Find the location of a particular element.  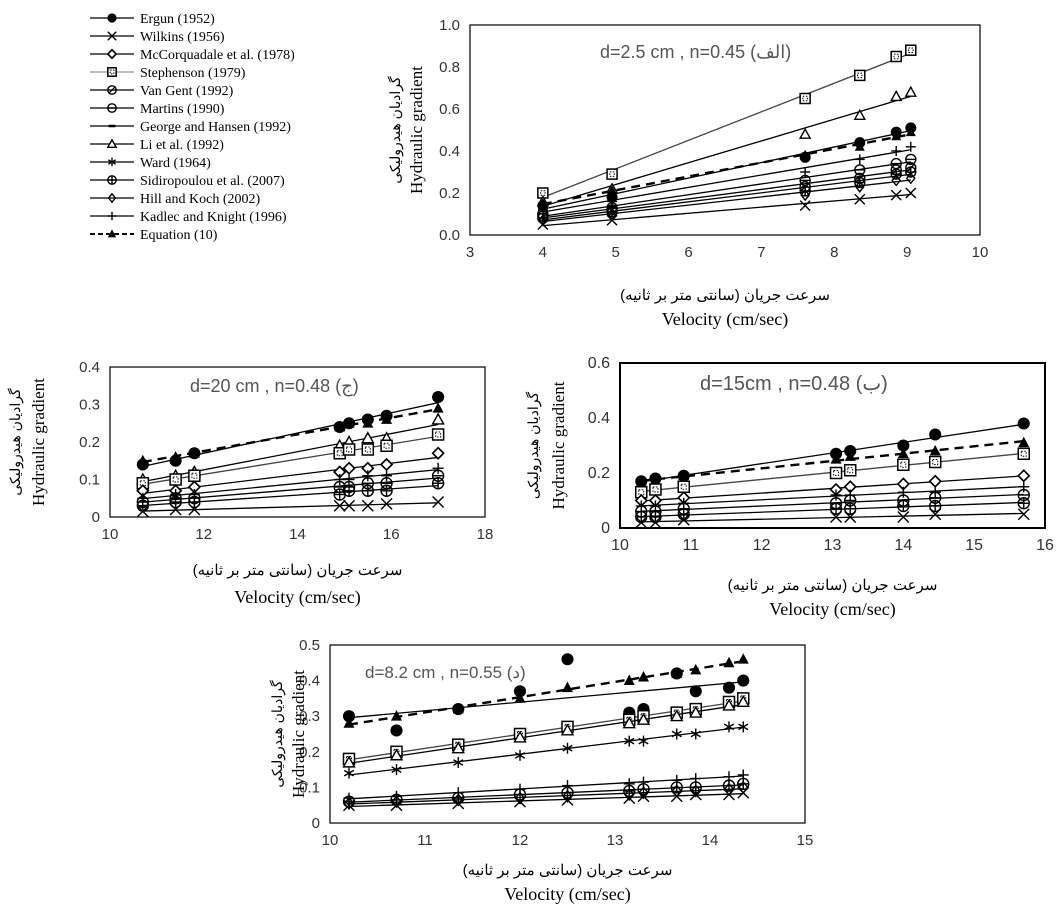

x-tick-label: 14 is located at coordinates (297, 534).